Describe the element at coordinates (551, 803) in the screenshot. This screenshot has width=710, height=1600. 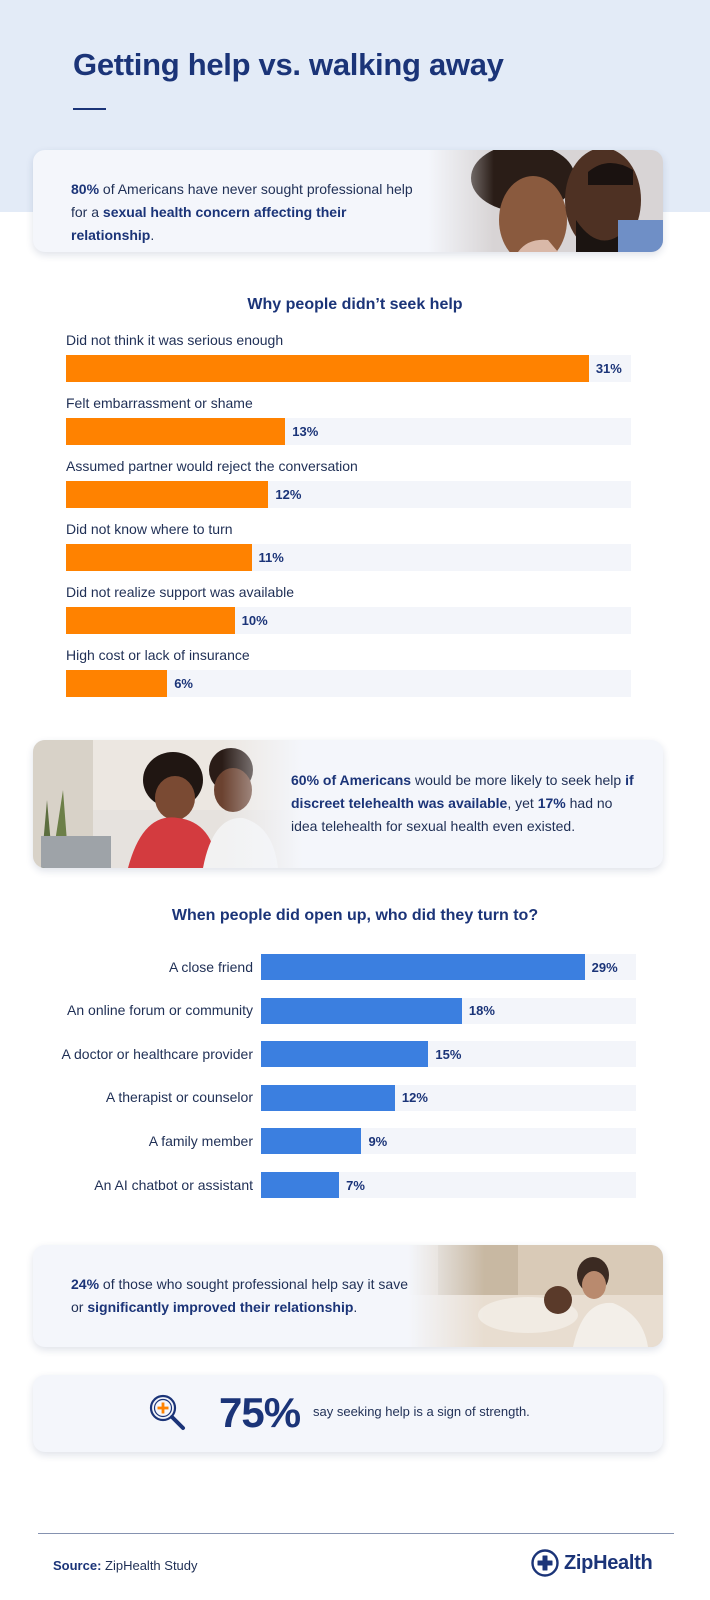
I see `callout-bold: 17%` at that location.